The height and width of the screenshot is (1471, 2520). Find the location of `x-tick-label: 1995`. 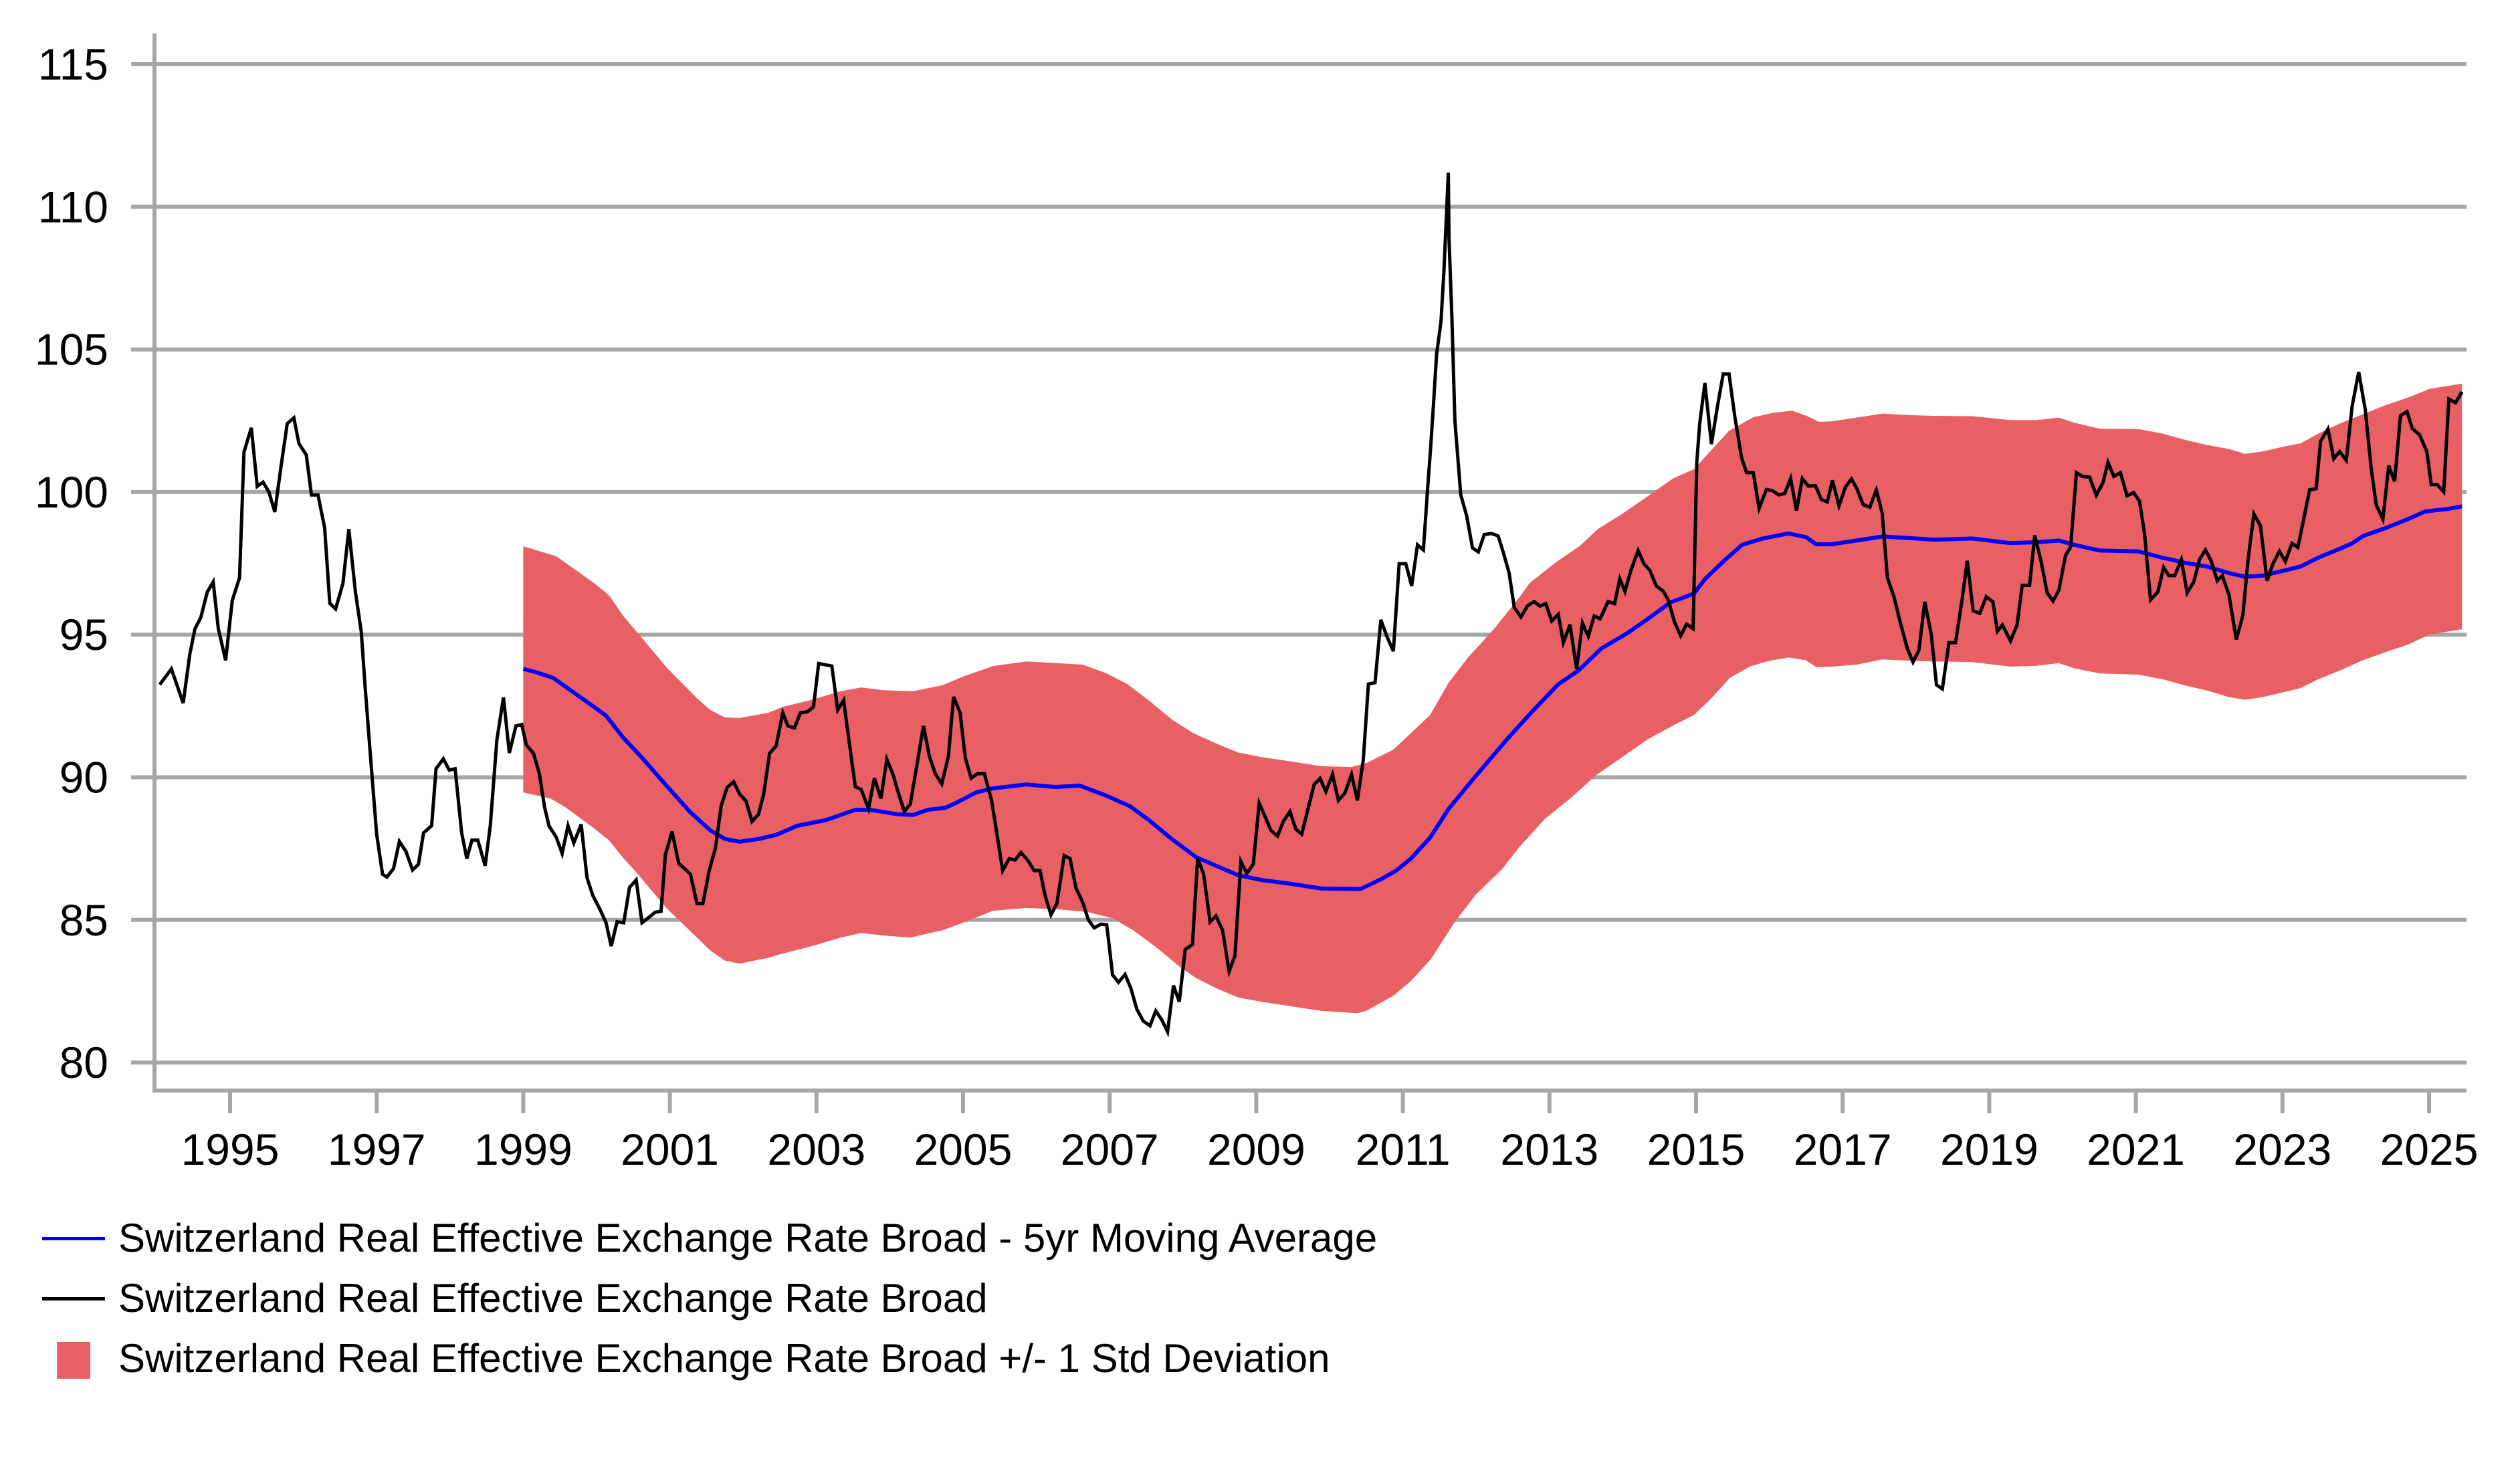

x-tick-label: 1995 is located at coordinates (230, 1149).